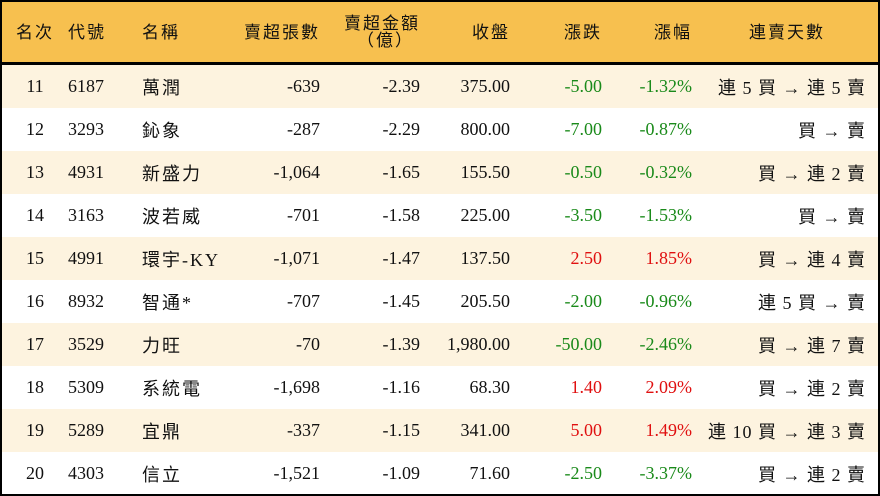 The width and height of the screenshot is (880, 496). Describe the element at coordinates (374, 85) in the screenshot. I see `cell-amount: -2.39` at that location.